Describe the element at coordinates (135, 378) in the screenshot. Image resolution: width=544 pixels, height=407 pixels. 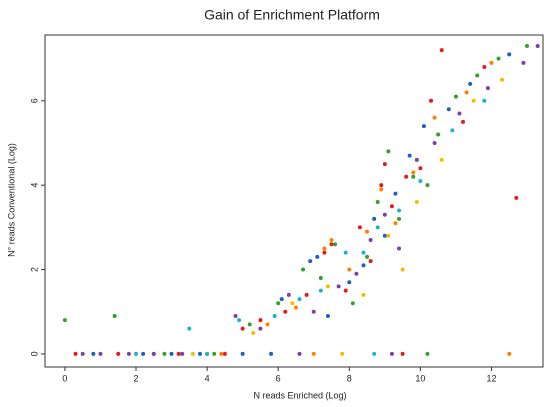
I see `x-tick-label: 2` at that location.